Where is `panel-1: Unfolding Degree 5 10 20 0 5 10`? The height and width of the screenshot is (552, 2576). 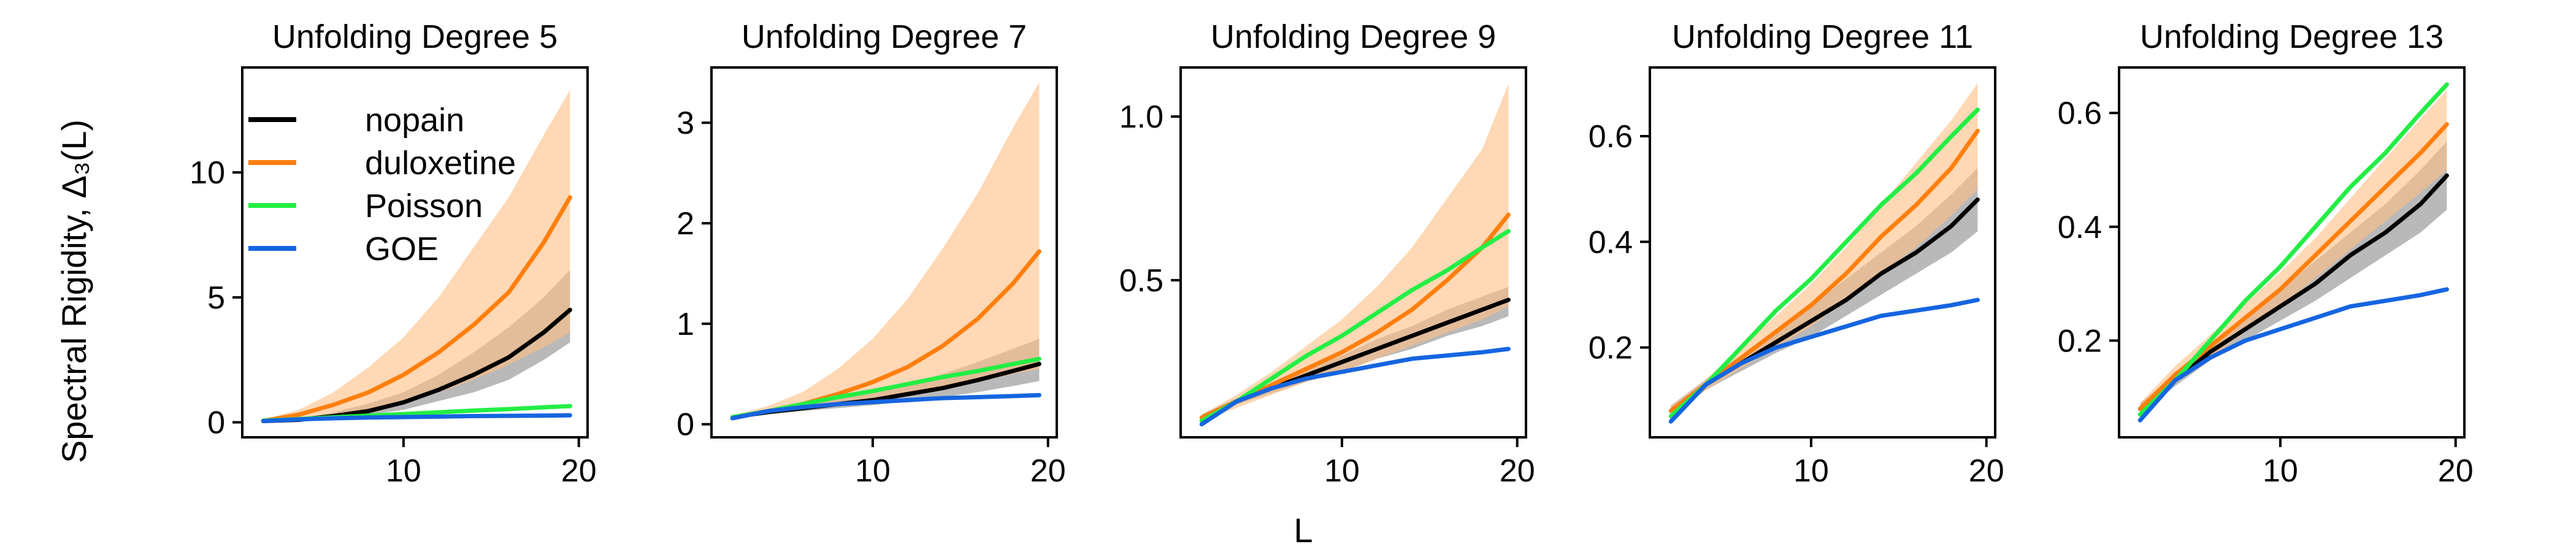
panel-1: Unfolding Degree 5 10 20 0 5 10 is located at coordinates (393, 253).